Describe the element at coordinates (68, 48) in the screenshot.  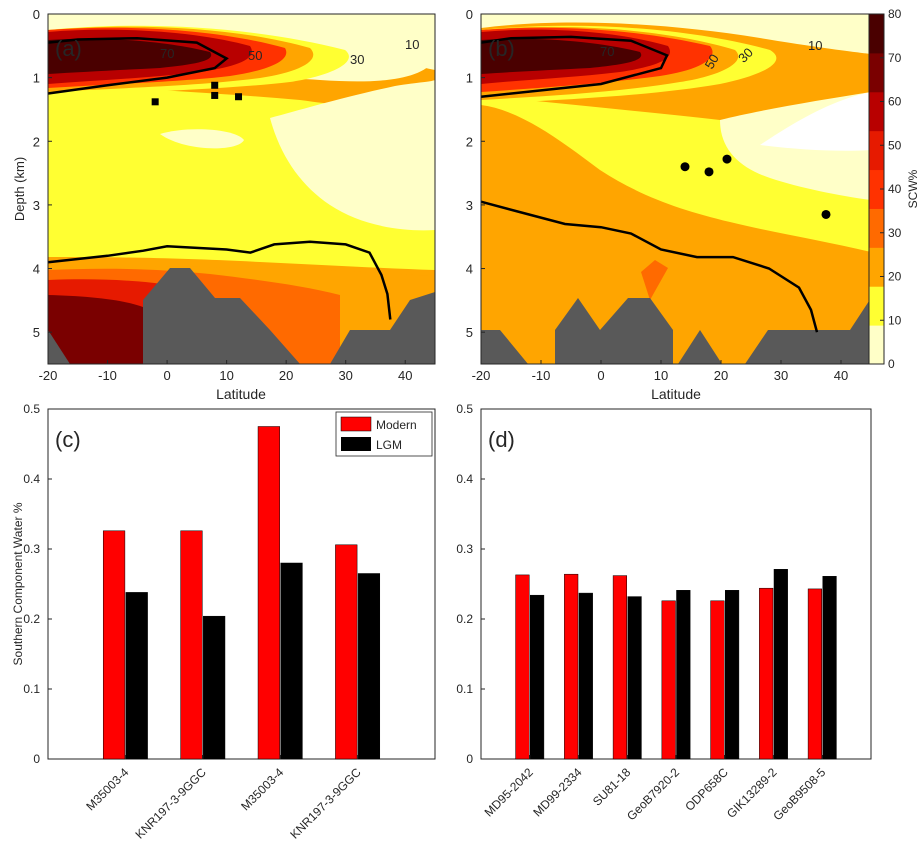
I see `panel-a-label: (a)` at that location.